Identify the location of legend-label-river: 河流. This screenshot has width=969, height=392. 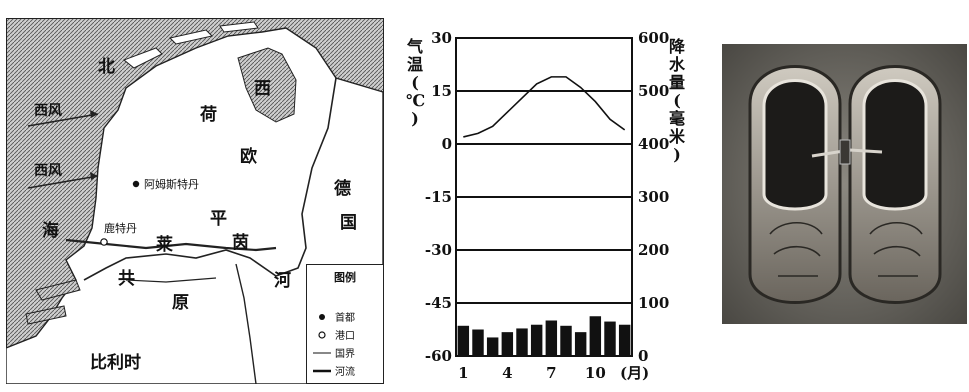
(345, 372).